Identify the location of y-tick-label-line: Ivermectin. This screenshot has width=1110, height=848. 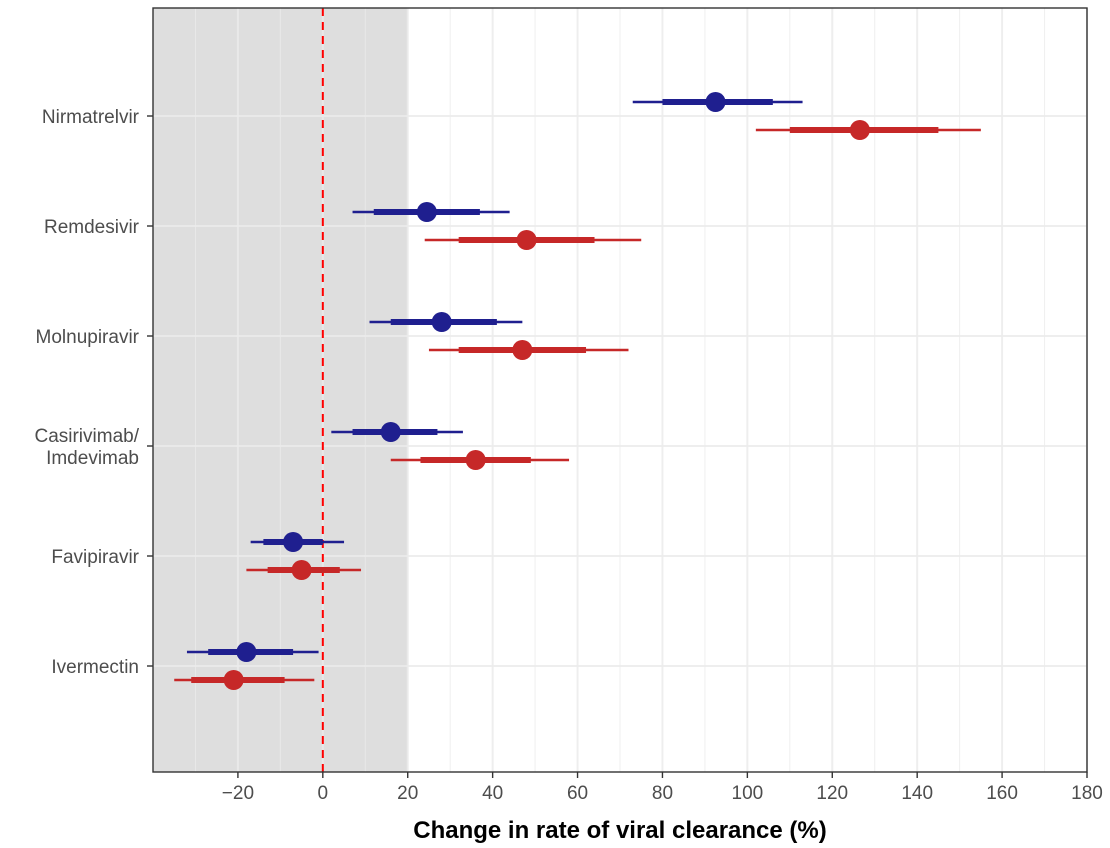
(95, 667).